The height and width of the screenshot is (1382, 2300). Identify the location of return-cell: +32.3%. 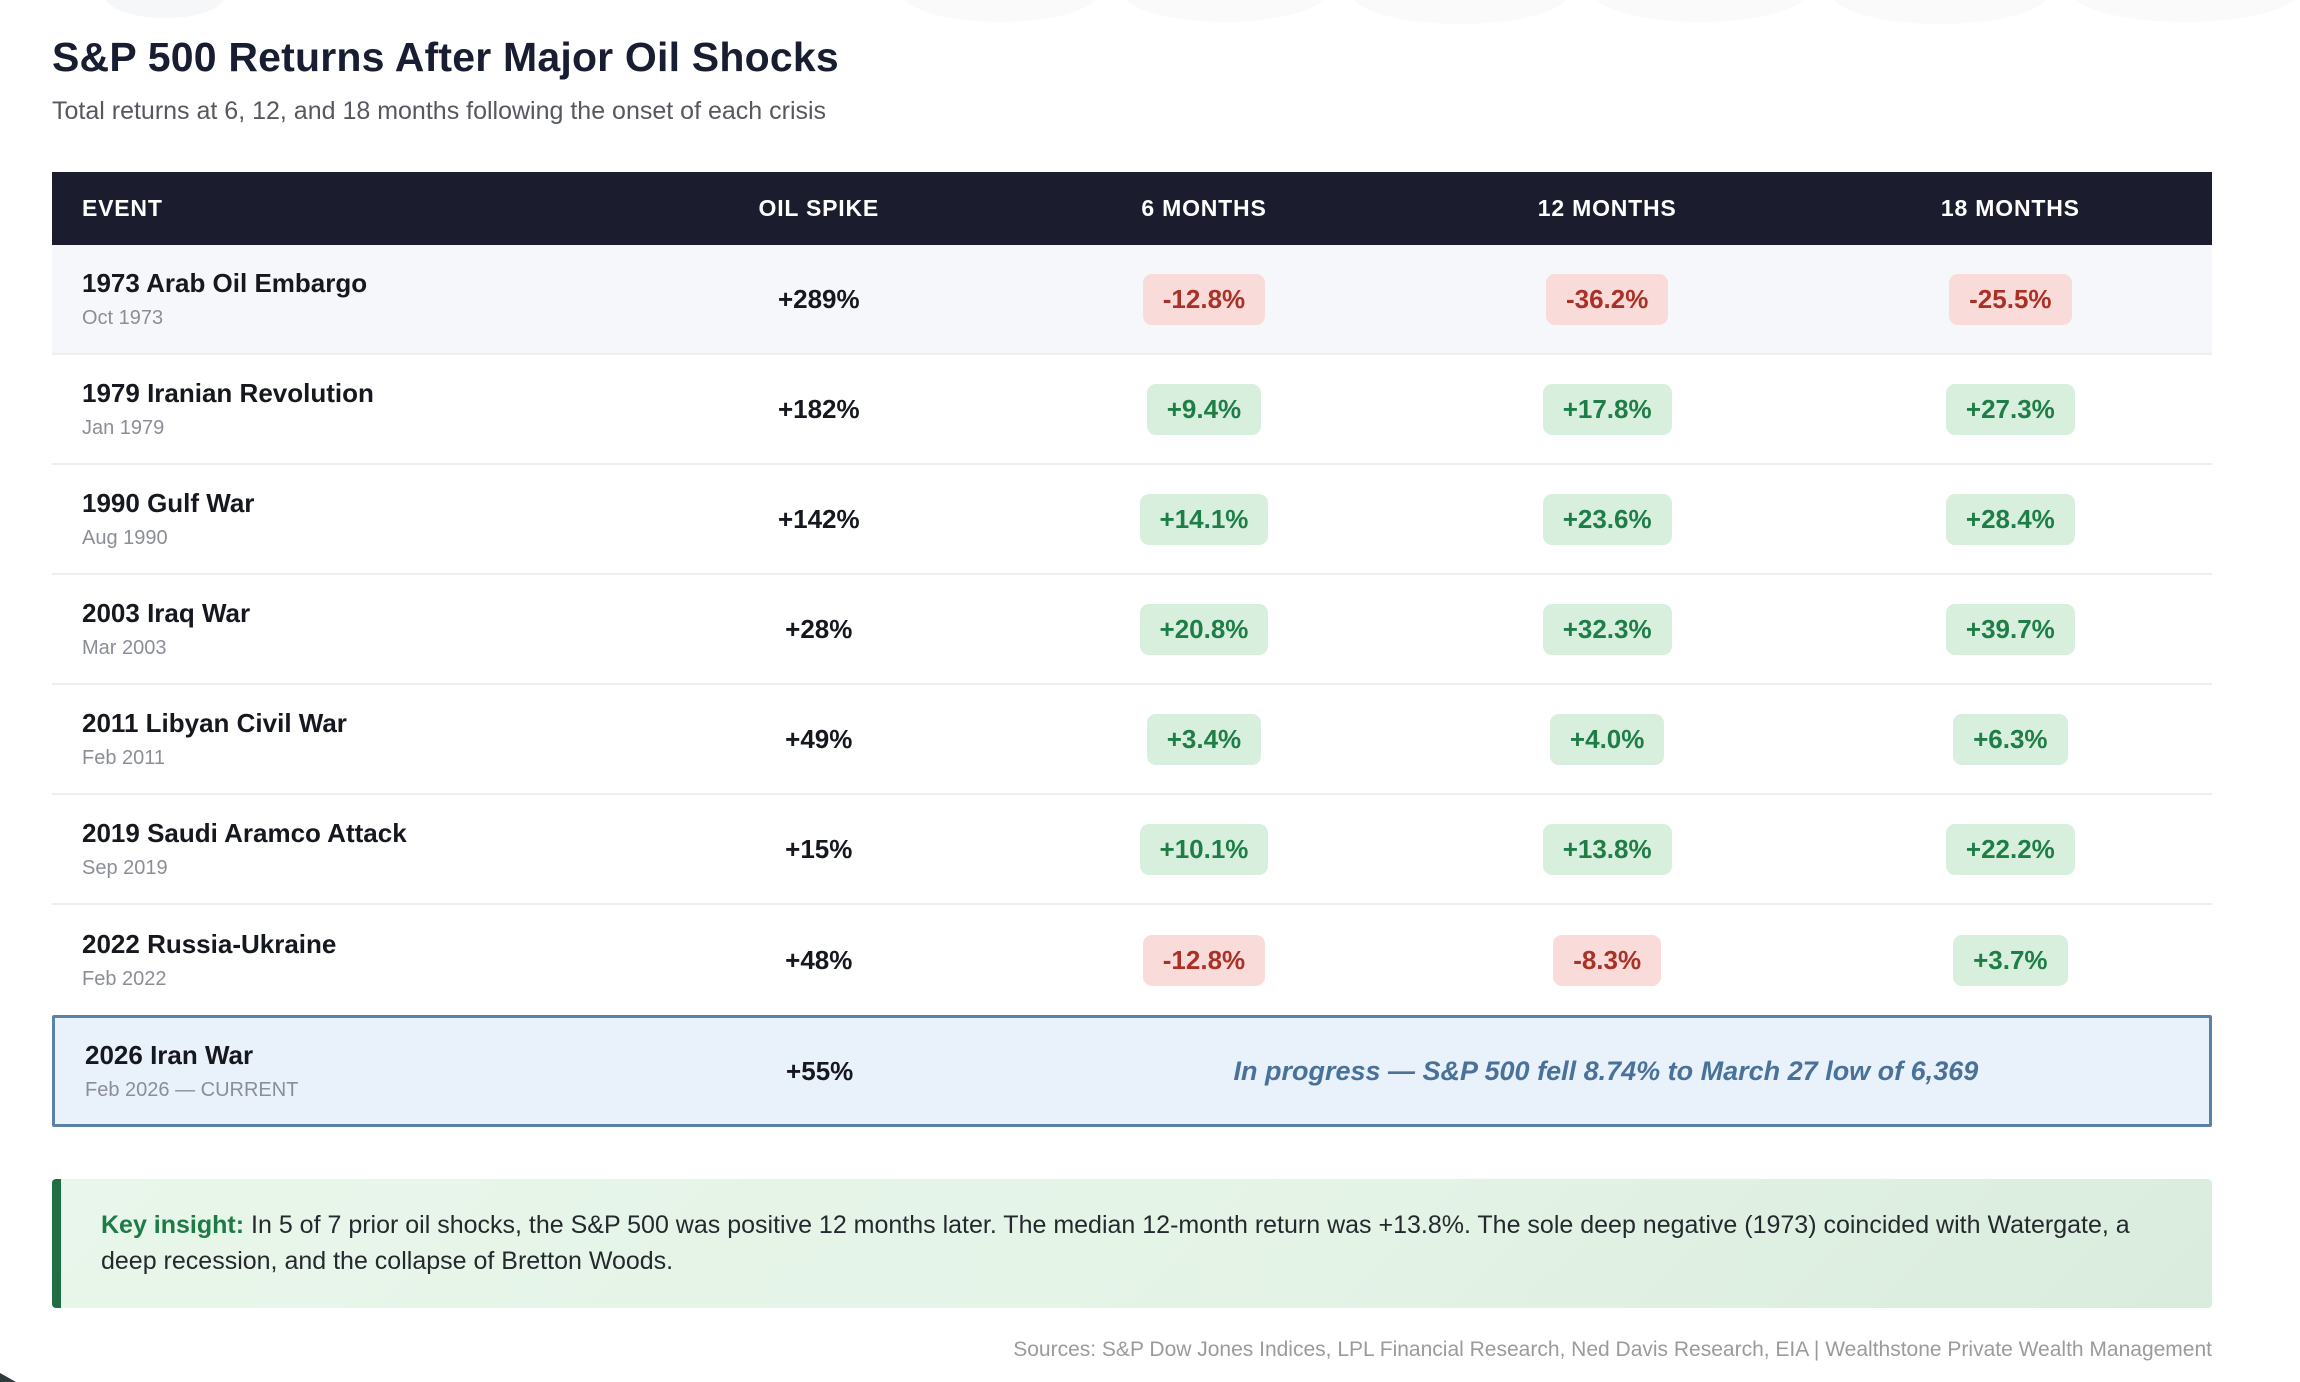
(1607, 629).